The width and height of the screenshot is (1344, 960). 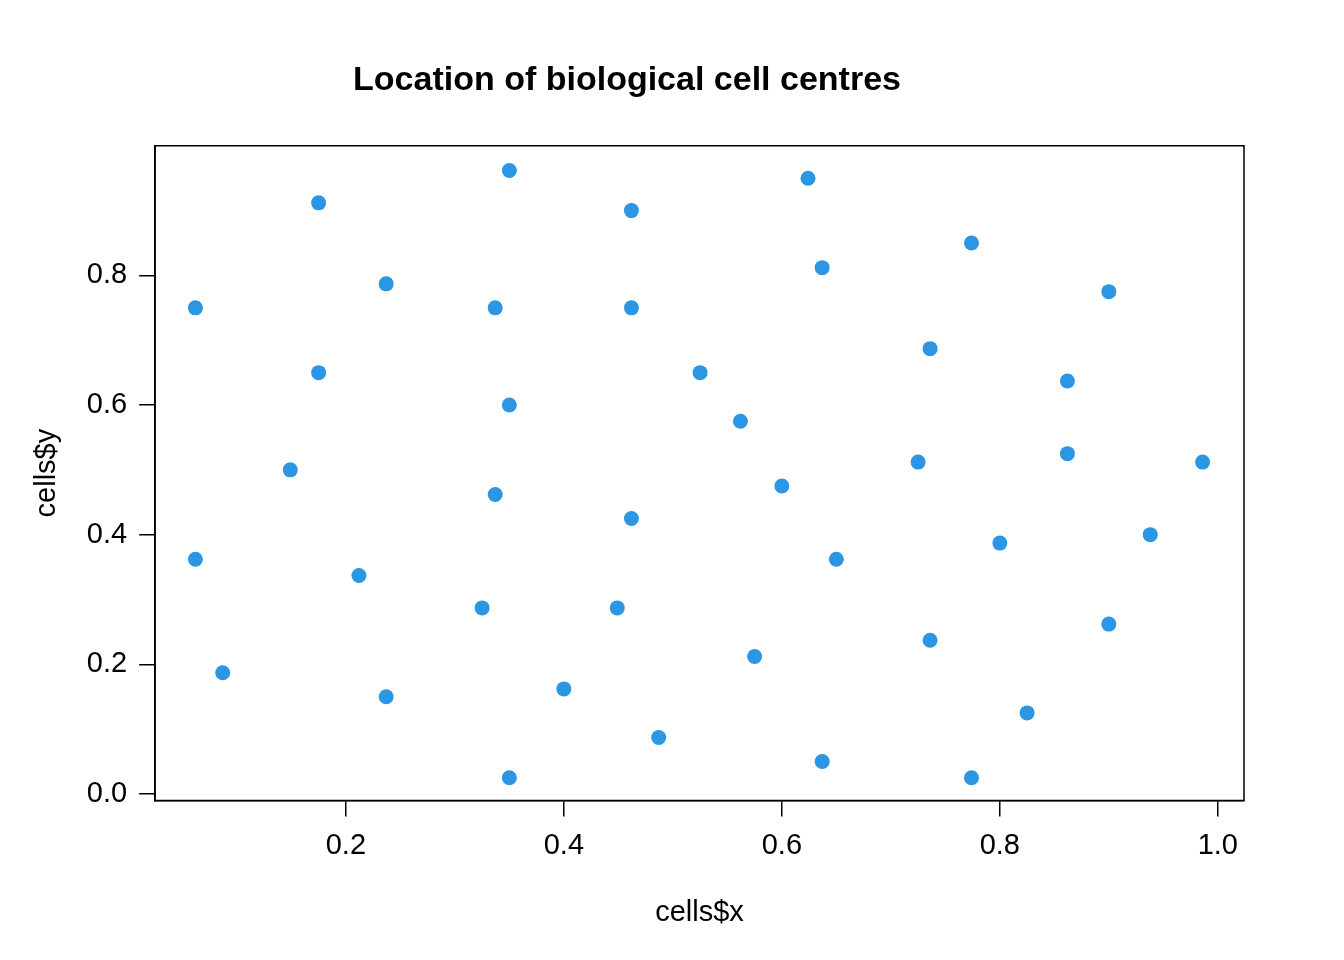 What do you see at coordinates (107, 403) in the screenshot?
I see `y-tick-label: 0.6` at bounding box center [107, 403].